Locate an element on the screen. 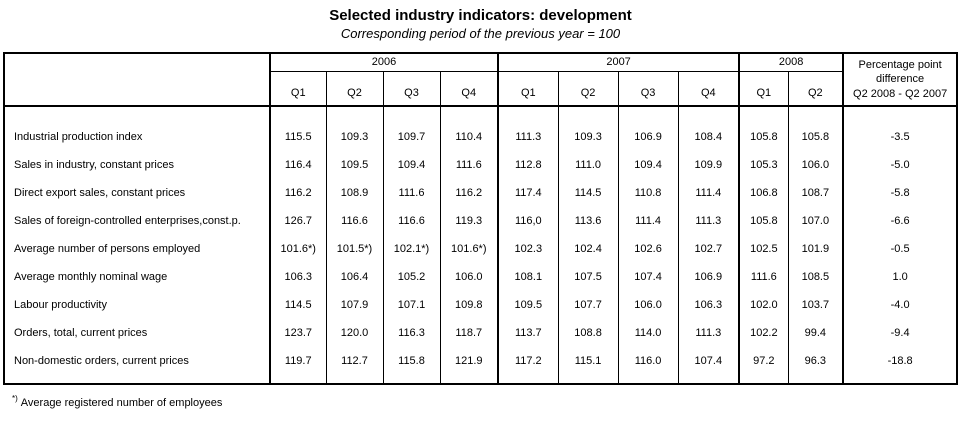 The image size is (961, 424). cell-value: 109.9 is located at coordinates (708, 165).